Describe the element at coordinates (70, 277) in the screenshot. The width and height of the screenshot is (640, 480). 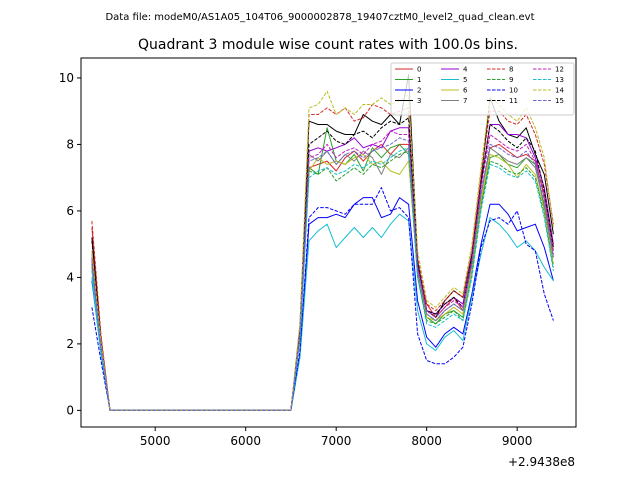
I see `y-tick-label: 4` at that location.